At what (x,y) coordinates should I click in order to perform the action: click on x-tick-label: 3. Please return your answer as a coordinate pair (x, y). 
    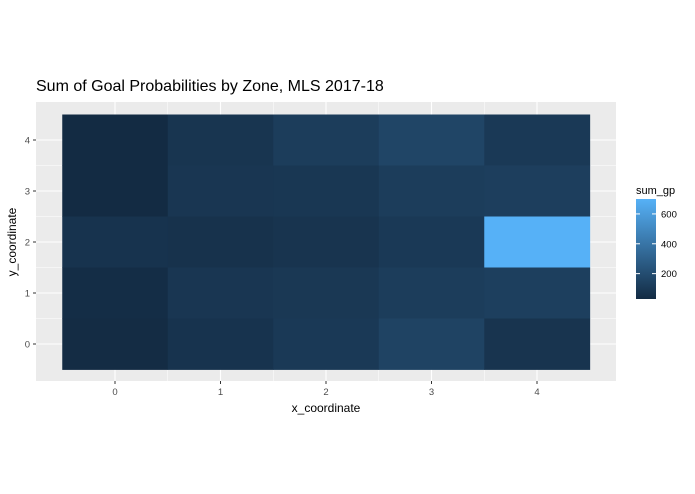
    Looking at the image, I should click on (431, 392).